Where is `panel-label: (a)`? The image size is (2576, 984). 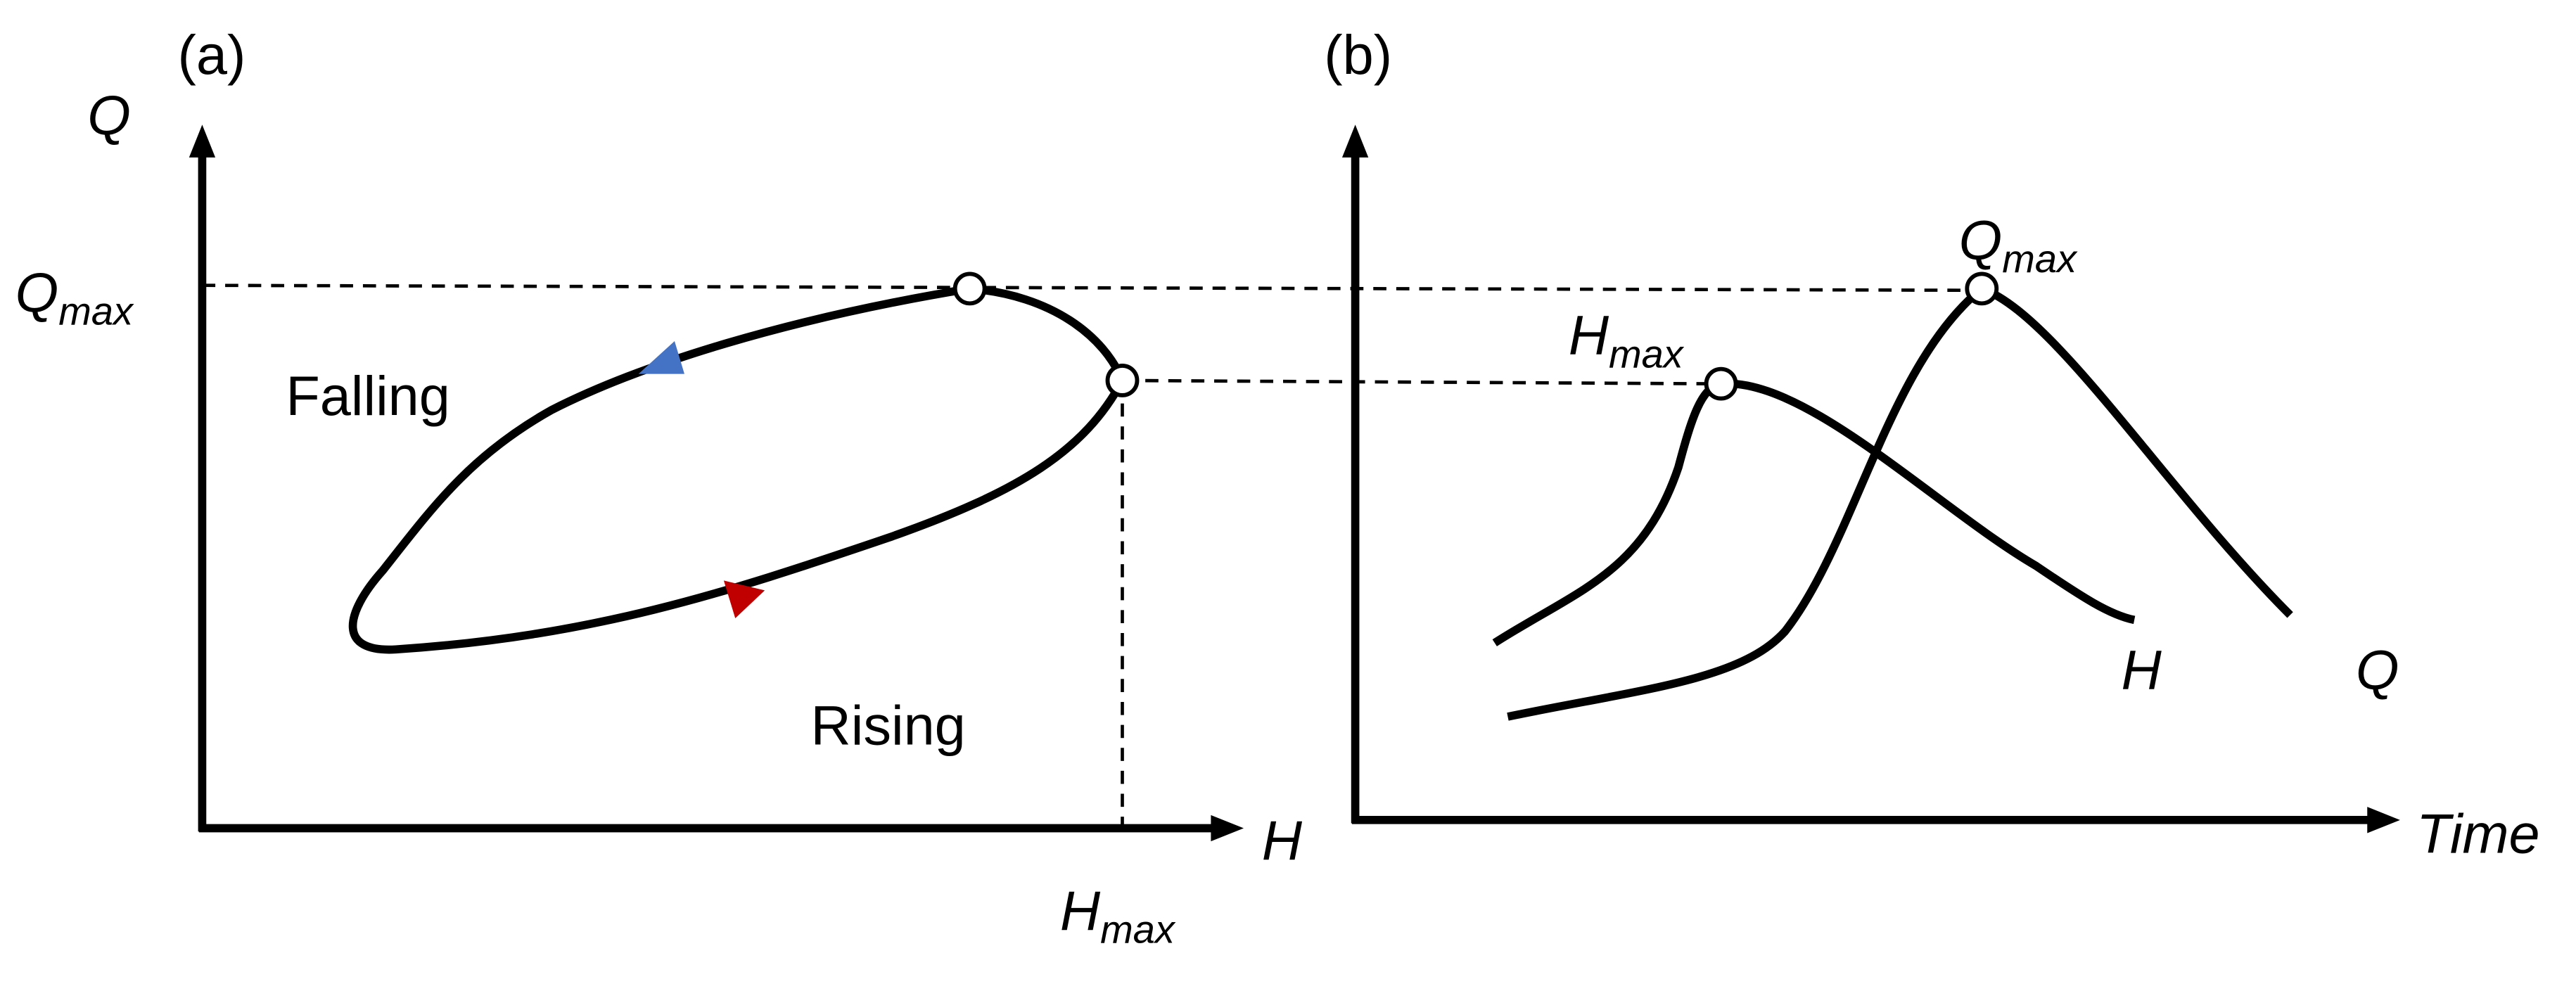 panel-label: (a) is located at coordinates (211, 54).